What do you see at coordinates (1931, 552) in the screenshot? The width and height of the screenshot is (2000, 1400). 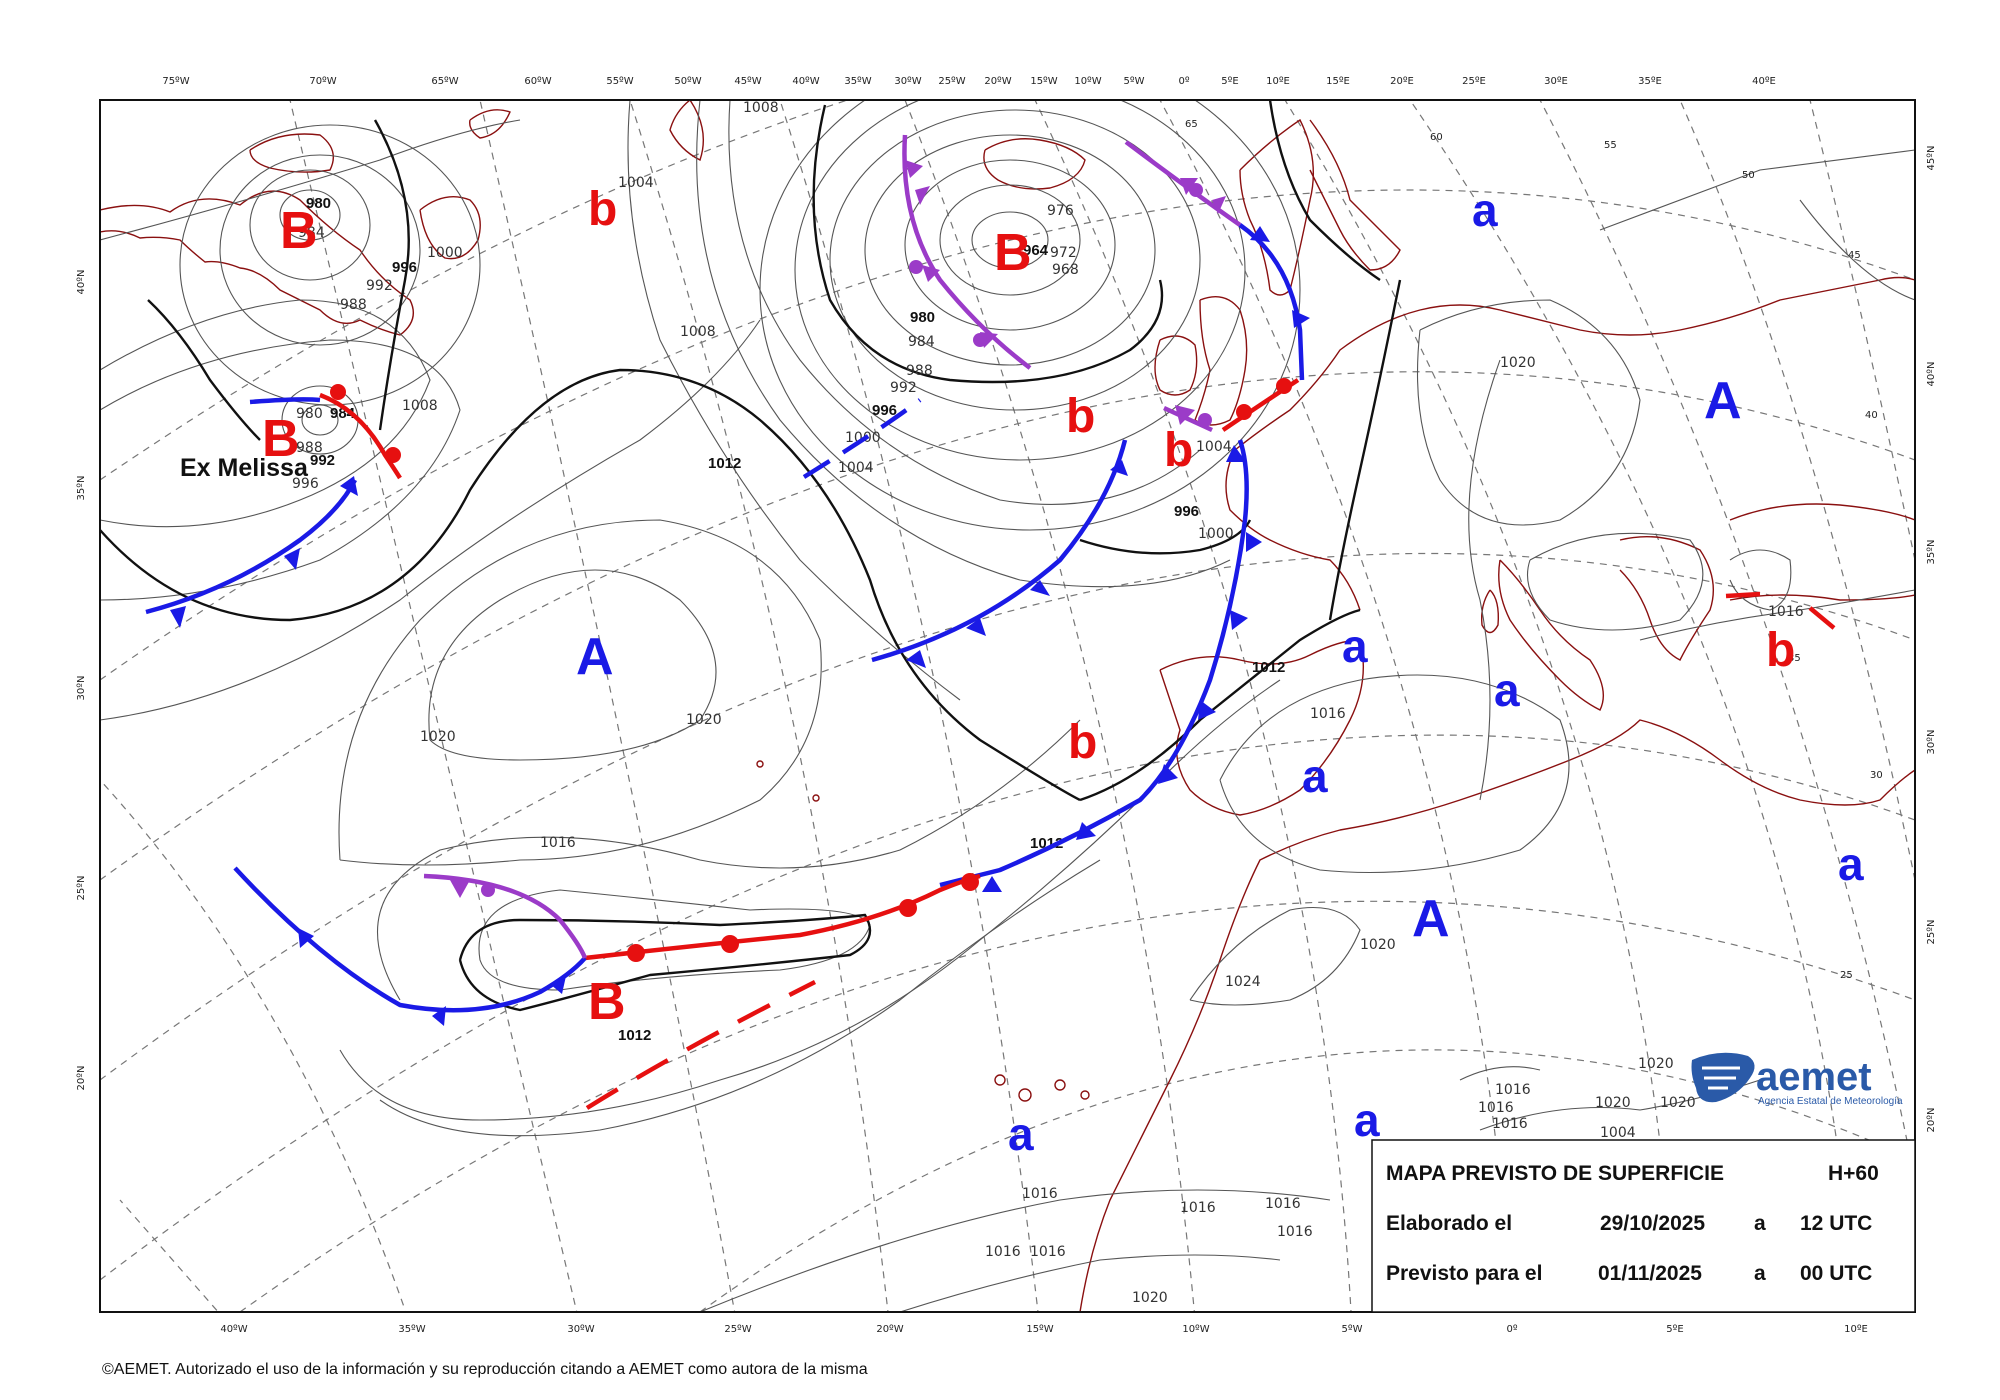 I see `right-lat-label: 35ºN` at bounding box center [1931, 552].